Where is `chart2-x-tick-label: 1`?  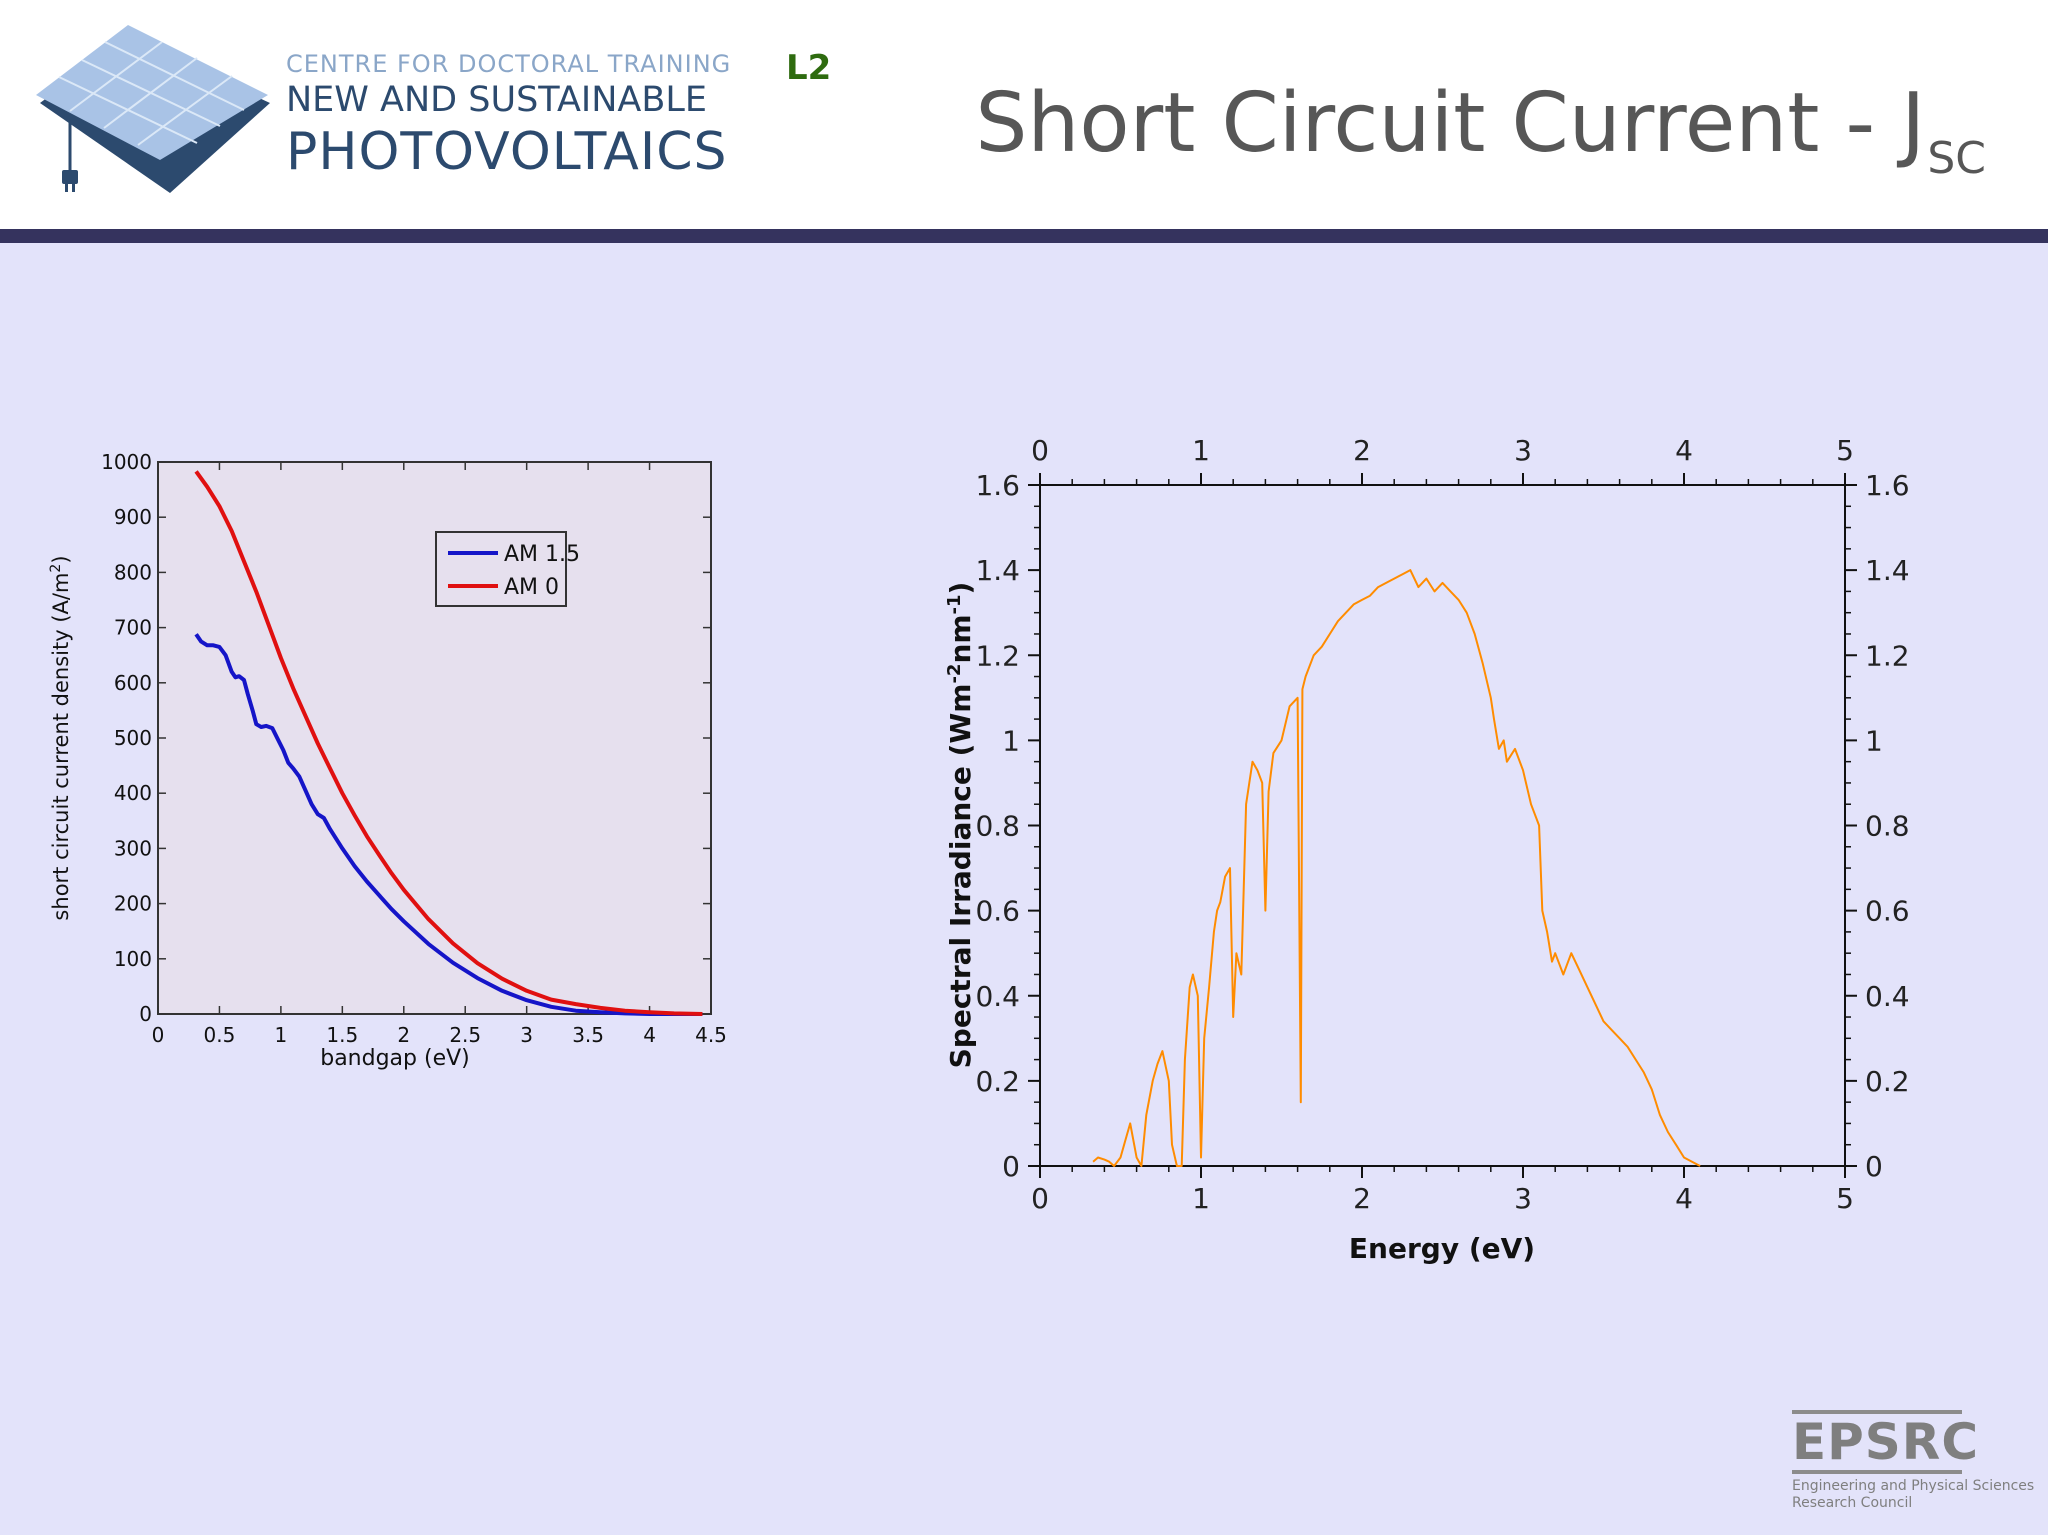
chart2-x-tick-label: 1 is located at coordinates (1201, 1198).